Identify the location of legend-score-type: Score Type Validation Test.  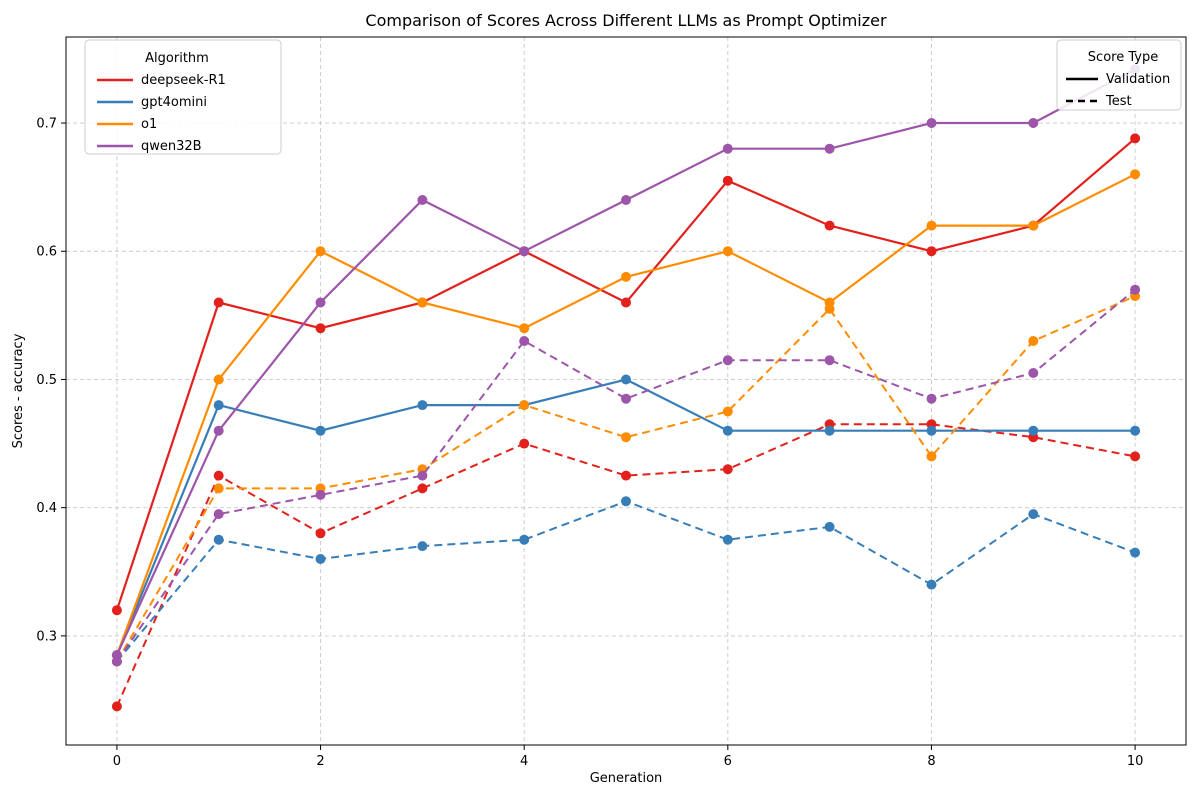
(1119, 75).